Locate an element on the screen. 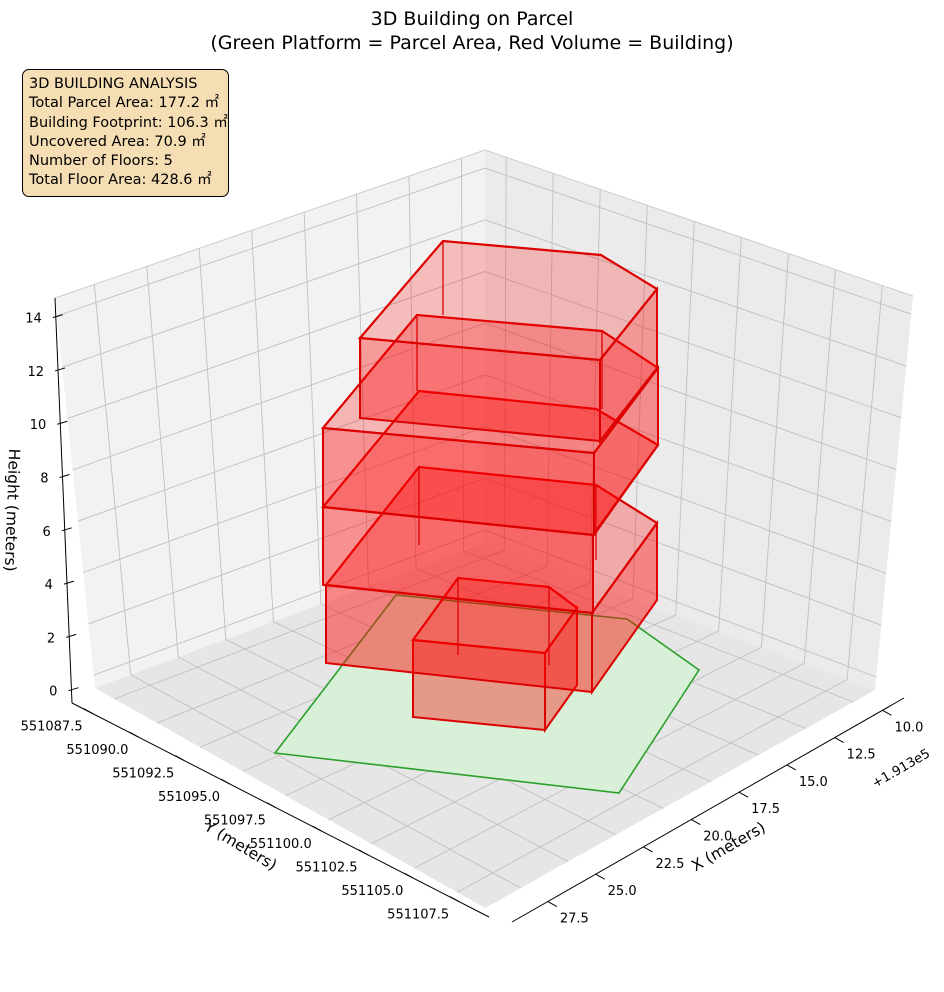 The image size is (944, 992). x-offset-label: +1.913e5 is located at coordinates (901, 768).